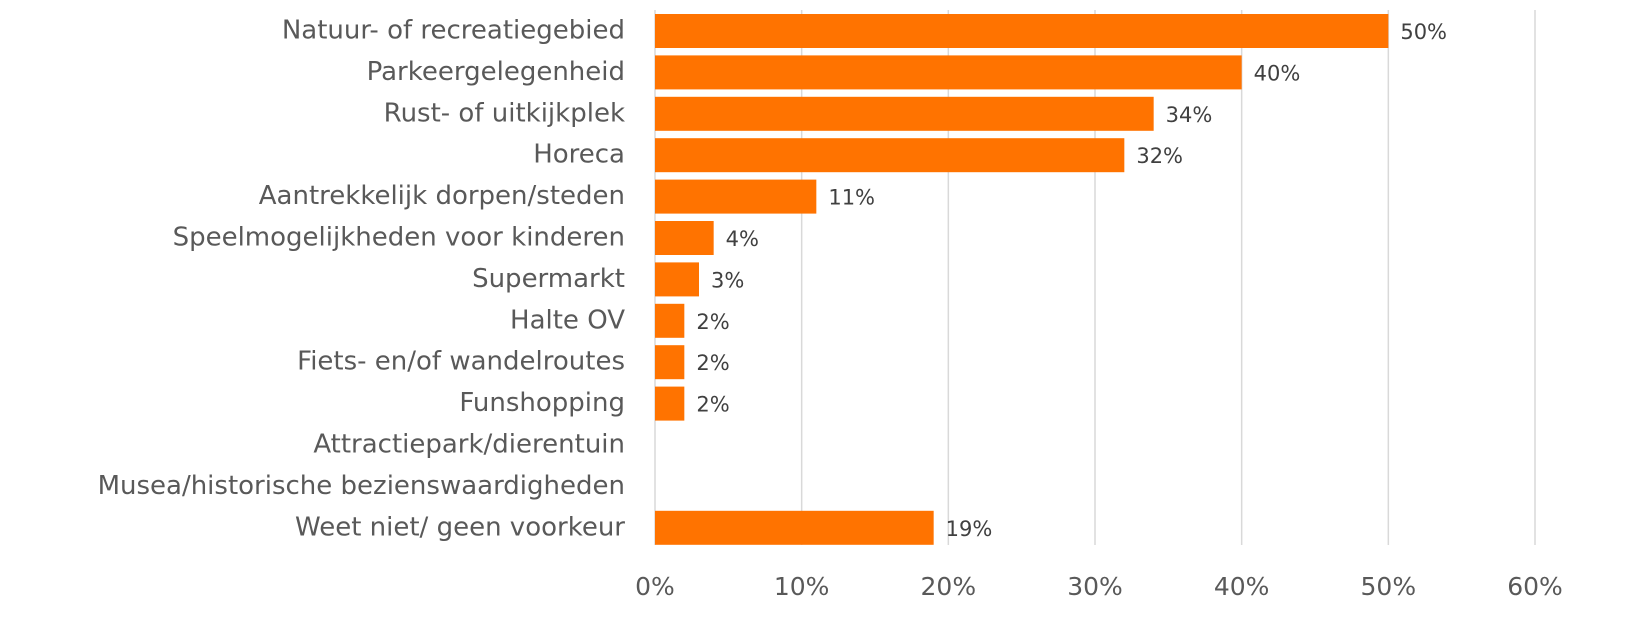  I want to click on data-label: 34%, so click(1189, 115).